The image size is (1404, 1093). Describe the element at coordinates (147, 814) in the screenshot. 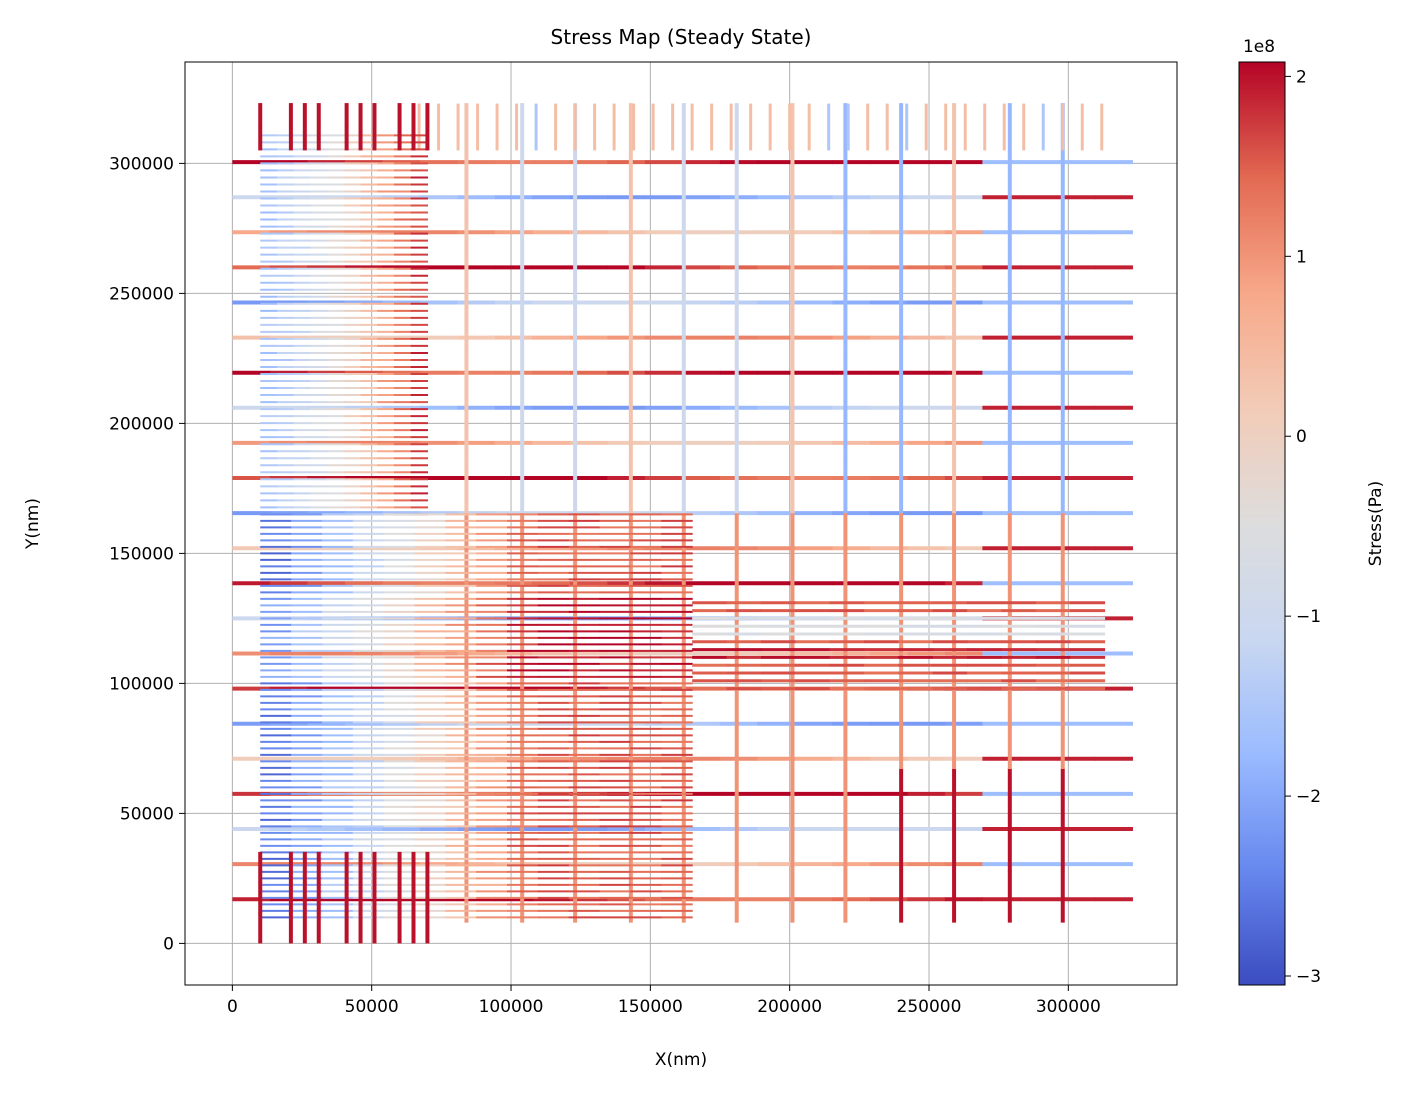

I see `y-tick-label: 50000` at that location.